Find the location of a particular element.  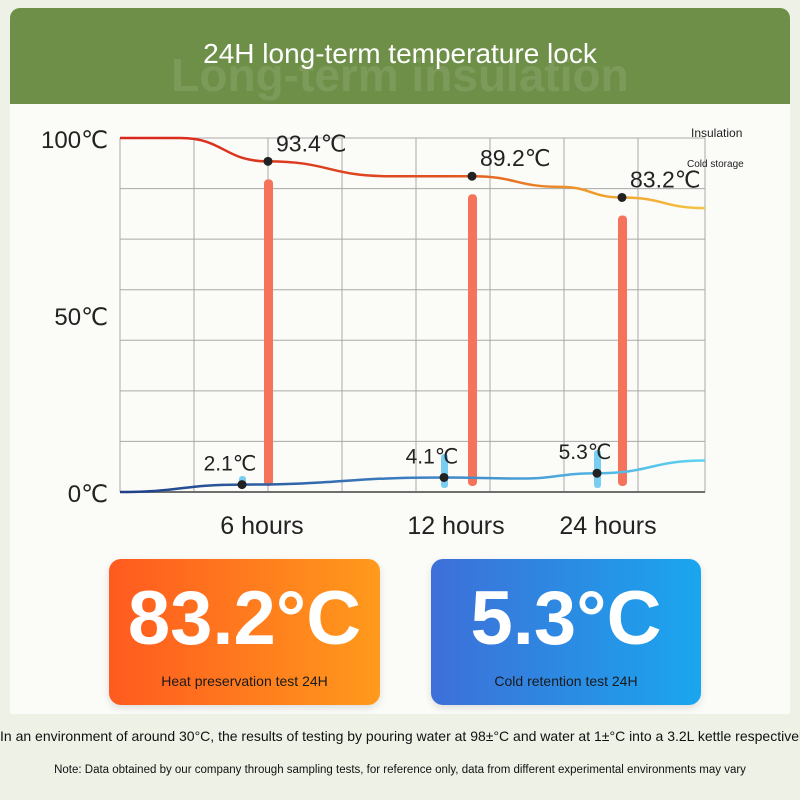

insulation-data-label: 93.4℃ is located at coordinates (311, 143).